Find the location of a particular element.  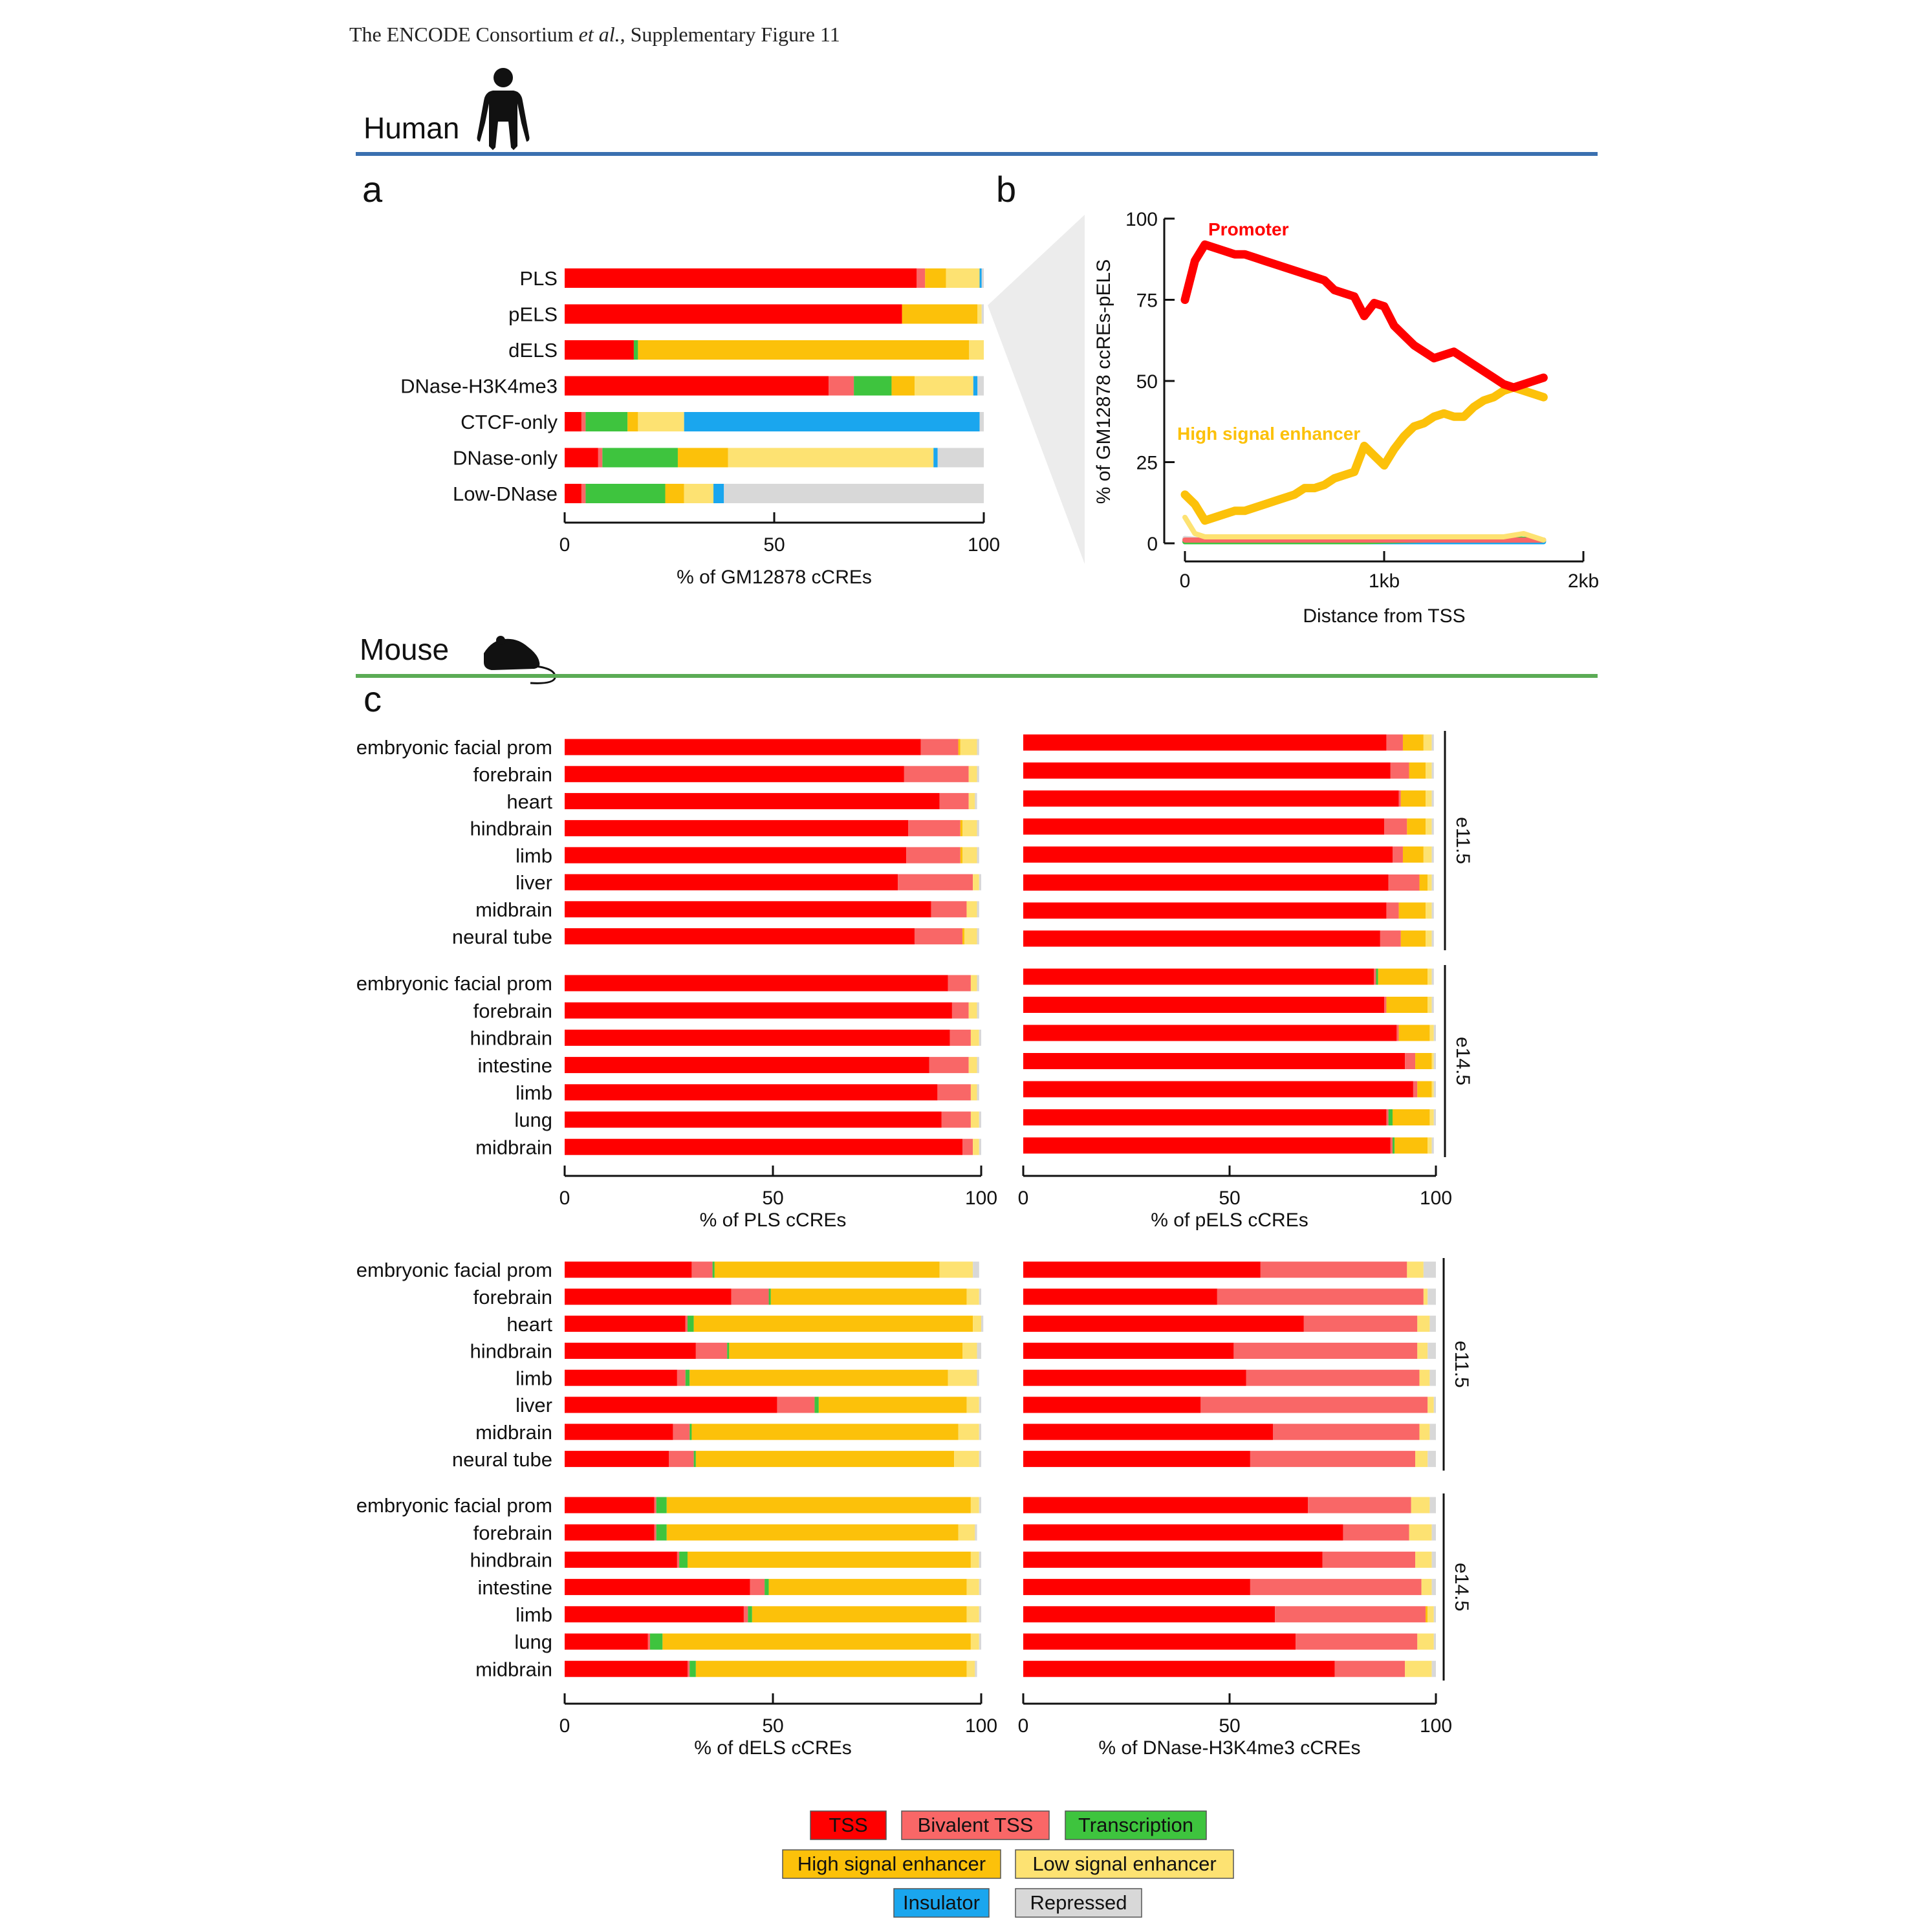

header-text-italic: et al. is located at coordinates (599, 34).